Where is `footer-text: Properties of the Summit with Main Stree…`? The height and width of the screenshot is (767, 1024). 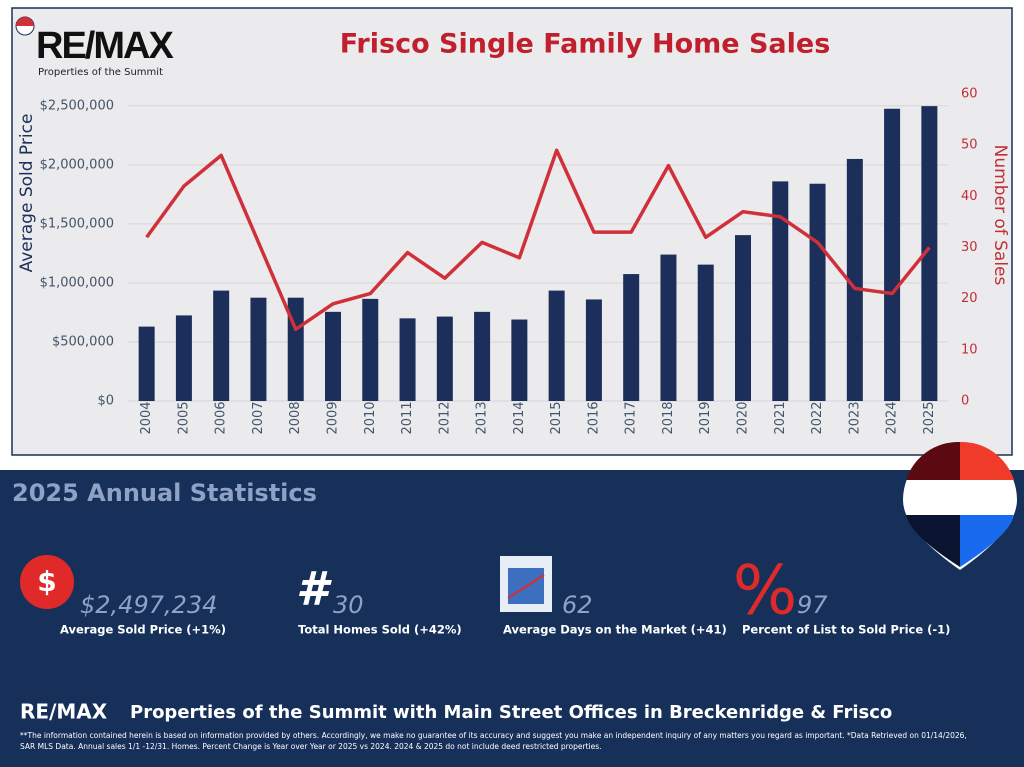 footer-text: Properties of the Summit with Main Stree… is located at coordinates (511, 712).